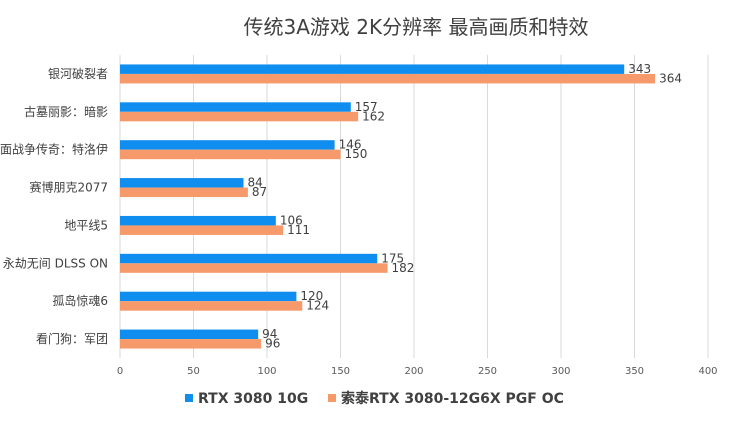 Image resolution: width=730 pixels, height=421 pixels. I want to click on x-axis-ticks: 0 50 100 150 200 250 300 350 400, so click(417, 371).